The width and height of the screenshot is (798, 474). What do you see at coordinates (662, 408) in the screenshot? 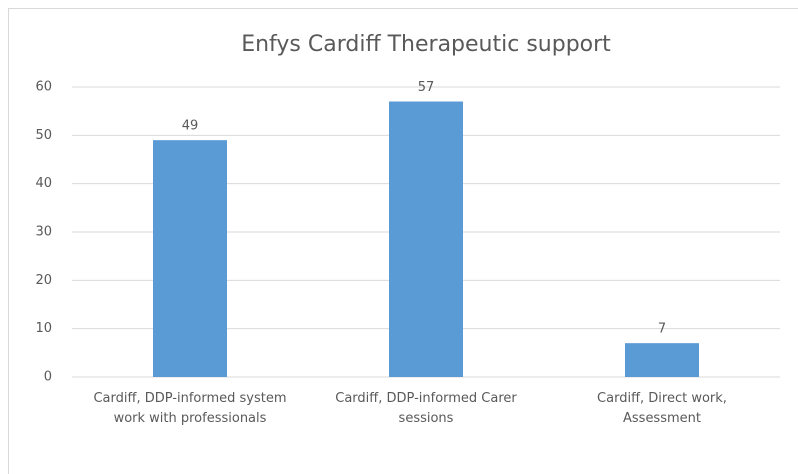
I see `x-tick-label: Cardiff, Direct work, Assessment` at bounding box center [662, 408].